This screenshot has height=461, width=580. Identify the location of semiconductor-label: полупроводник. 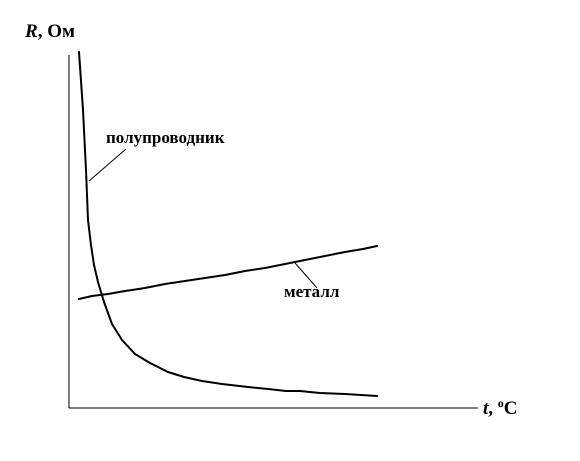
(165, 137).